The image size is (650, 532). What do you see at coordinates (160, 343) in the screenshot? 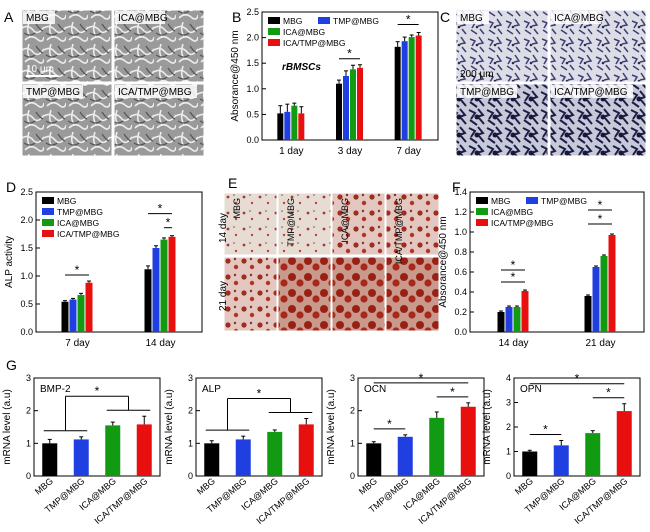
I see `xtick-label-d-1: 14 day` at bounding box center [160, 343].